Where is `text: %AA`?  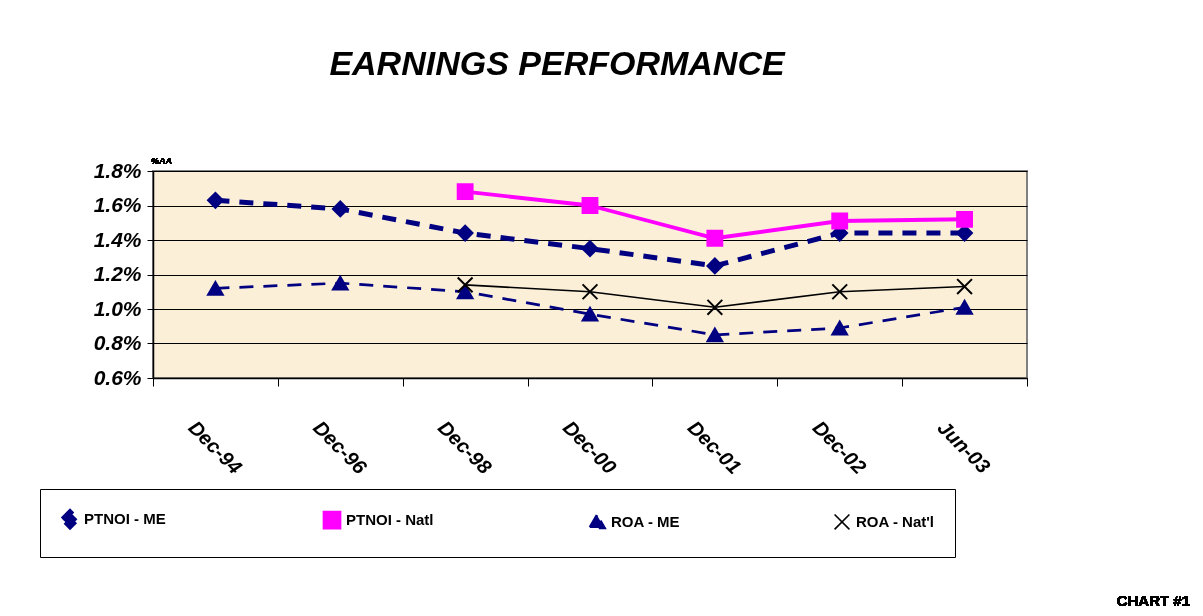
text: %AA is located at coordinates (162, 161).